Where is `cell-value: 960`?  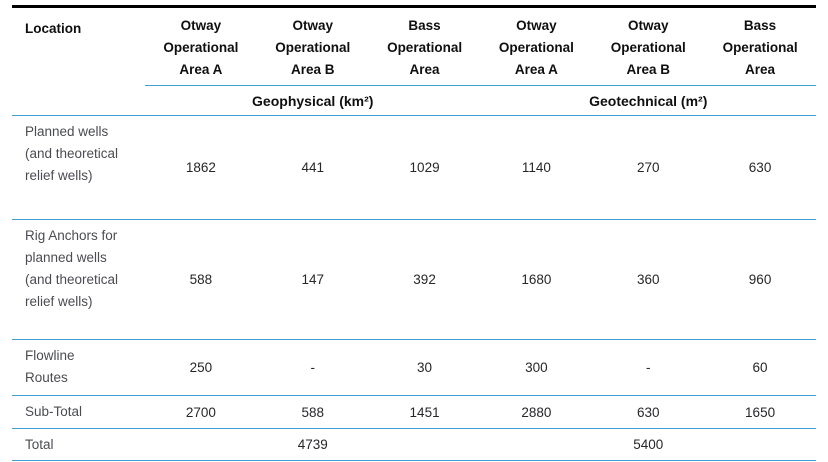 cell-value: 960 is located at coordinates (760, 279).